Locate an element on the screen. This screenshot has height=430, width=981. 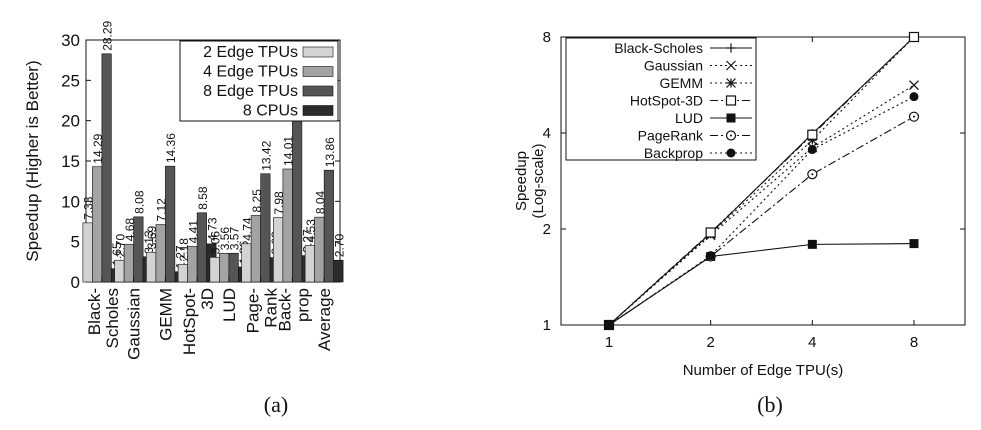
y-tick-label: 1 is located at coordinates (547, 325).